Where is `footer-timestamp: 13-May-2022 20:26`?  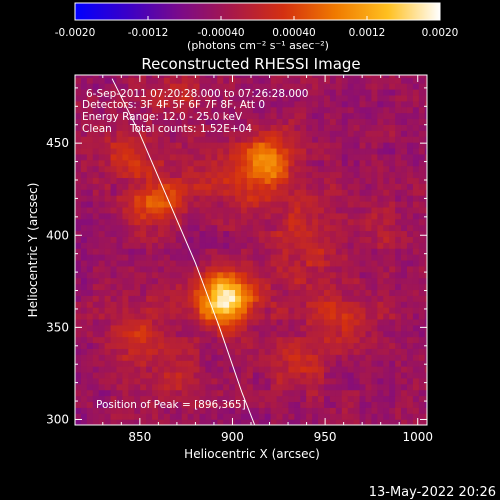 footer-timestamp: 13-May-2022 20:26 is located at coordinates (432, 492).